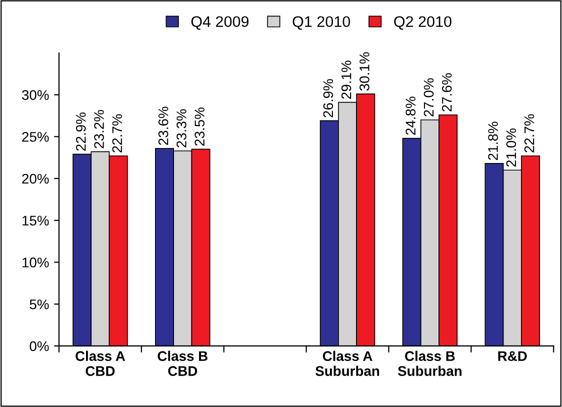 The height and width of the screenshot is (407, 562). I want to click on y-tick-label: 10%, so click(35, 263).